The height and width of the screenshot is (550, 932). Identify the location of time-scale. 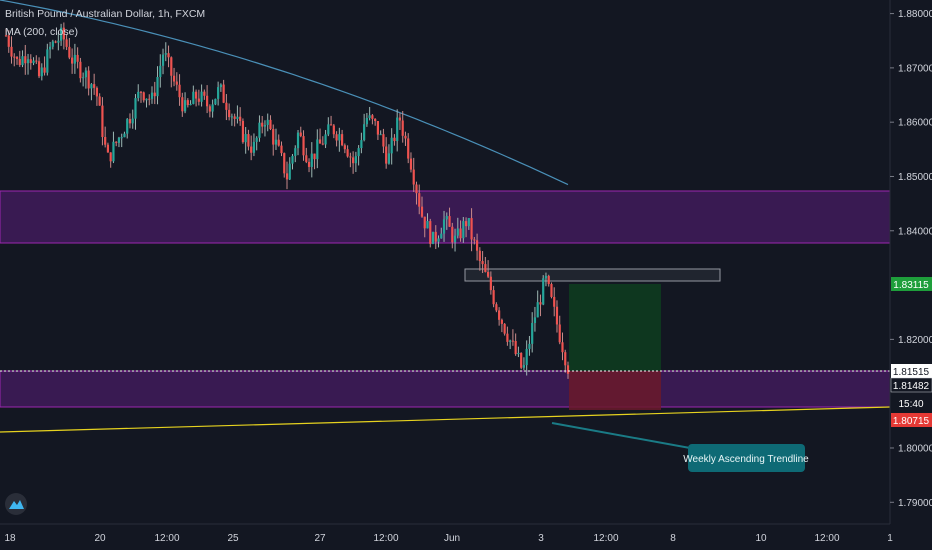
(466, 537).